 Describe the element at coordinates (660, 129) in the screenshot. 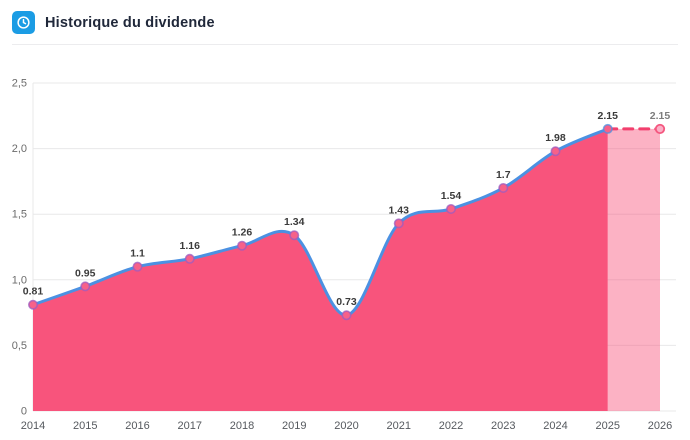

I see `data-point-marker-2026` at that location.